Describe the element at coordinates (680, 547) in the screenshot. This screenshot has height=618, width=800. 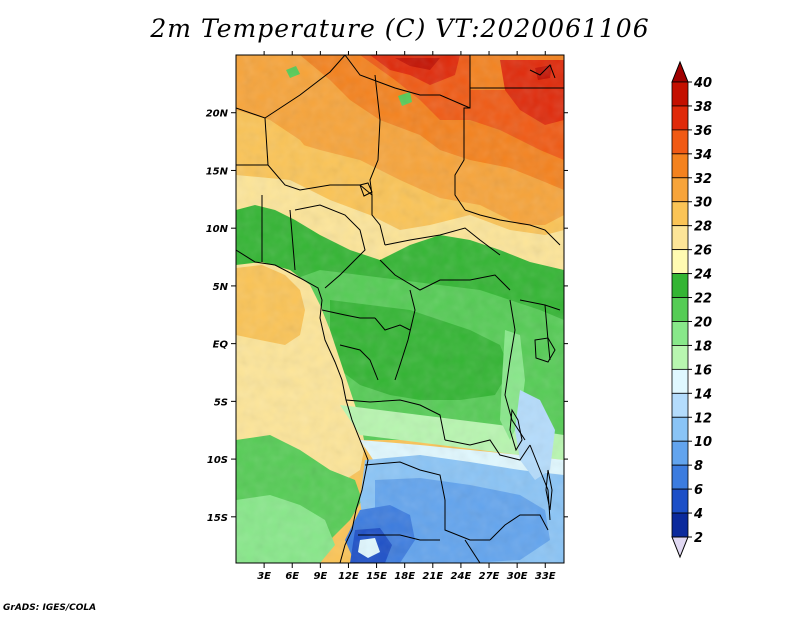
I see `colorbar-under-arrow` at that location.